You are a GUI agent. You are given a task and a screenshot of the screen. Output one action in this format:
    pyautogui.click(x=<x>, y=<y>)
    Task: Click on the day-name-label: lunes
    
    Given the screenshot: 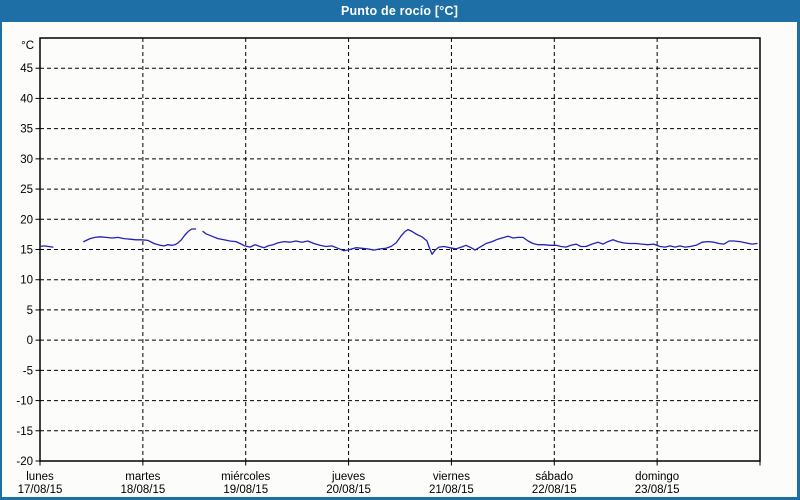 What is the action you would take?
    pyautogui.click(x=40, y=477)
    